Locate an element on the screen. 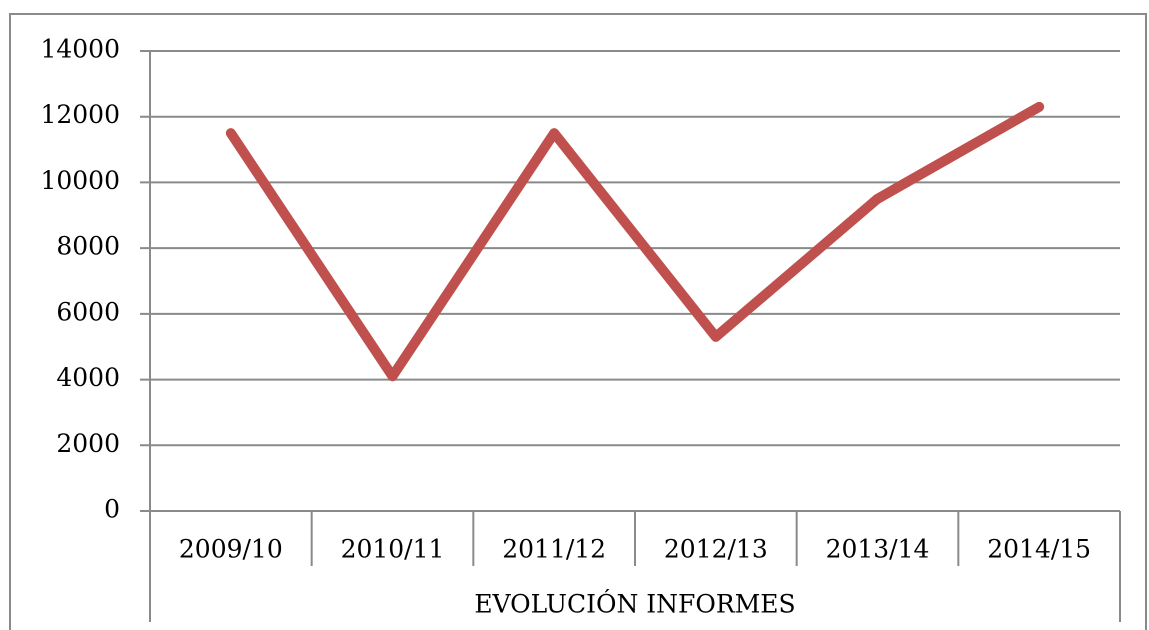 The height and width of the screenshot is (630, 1149). x-tick-label: 2010/11 is located at coordinates (393, 549).